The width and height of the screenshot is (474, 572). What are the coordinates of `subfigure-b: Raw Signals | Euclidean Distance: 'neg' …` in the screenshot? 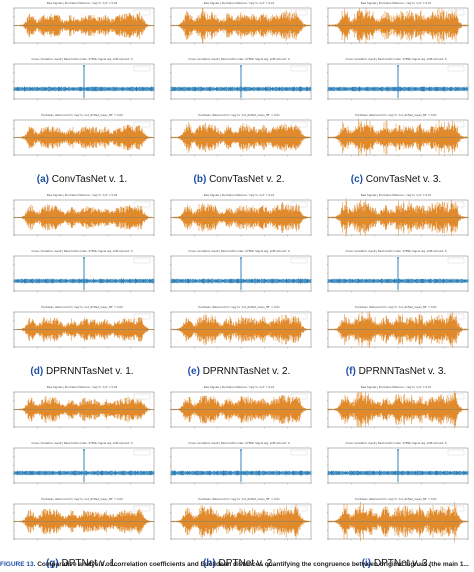 It's located at (239, 95).